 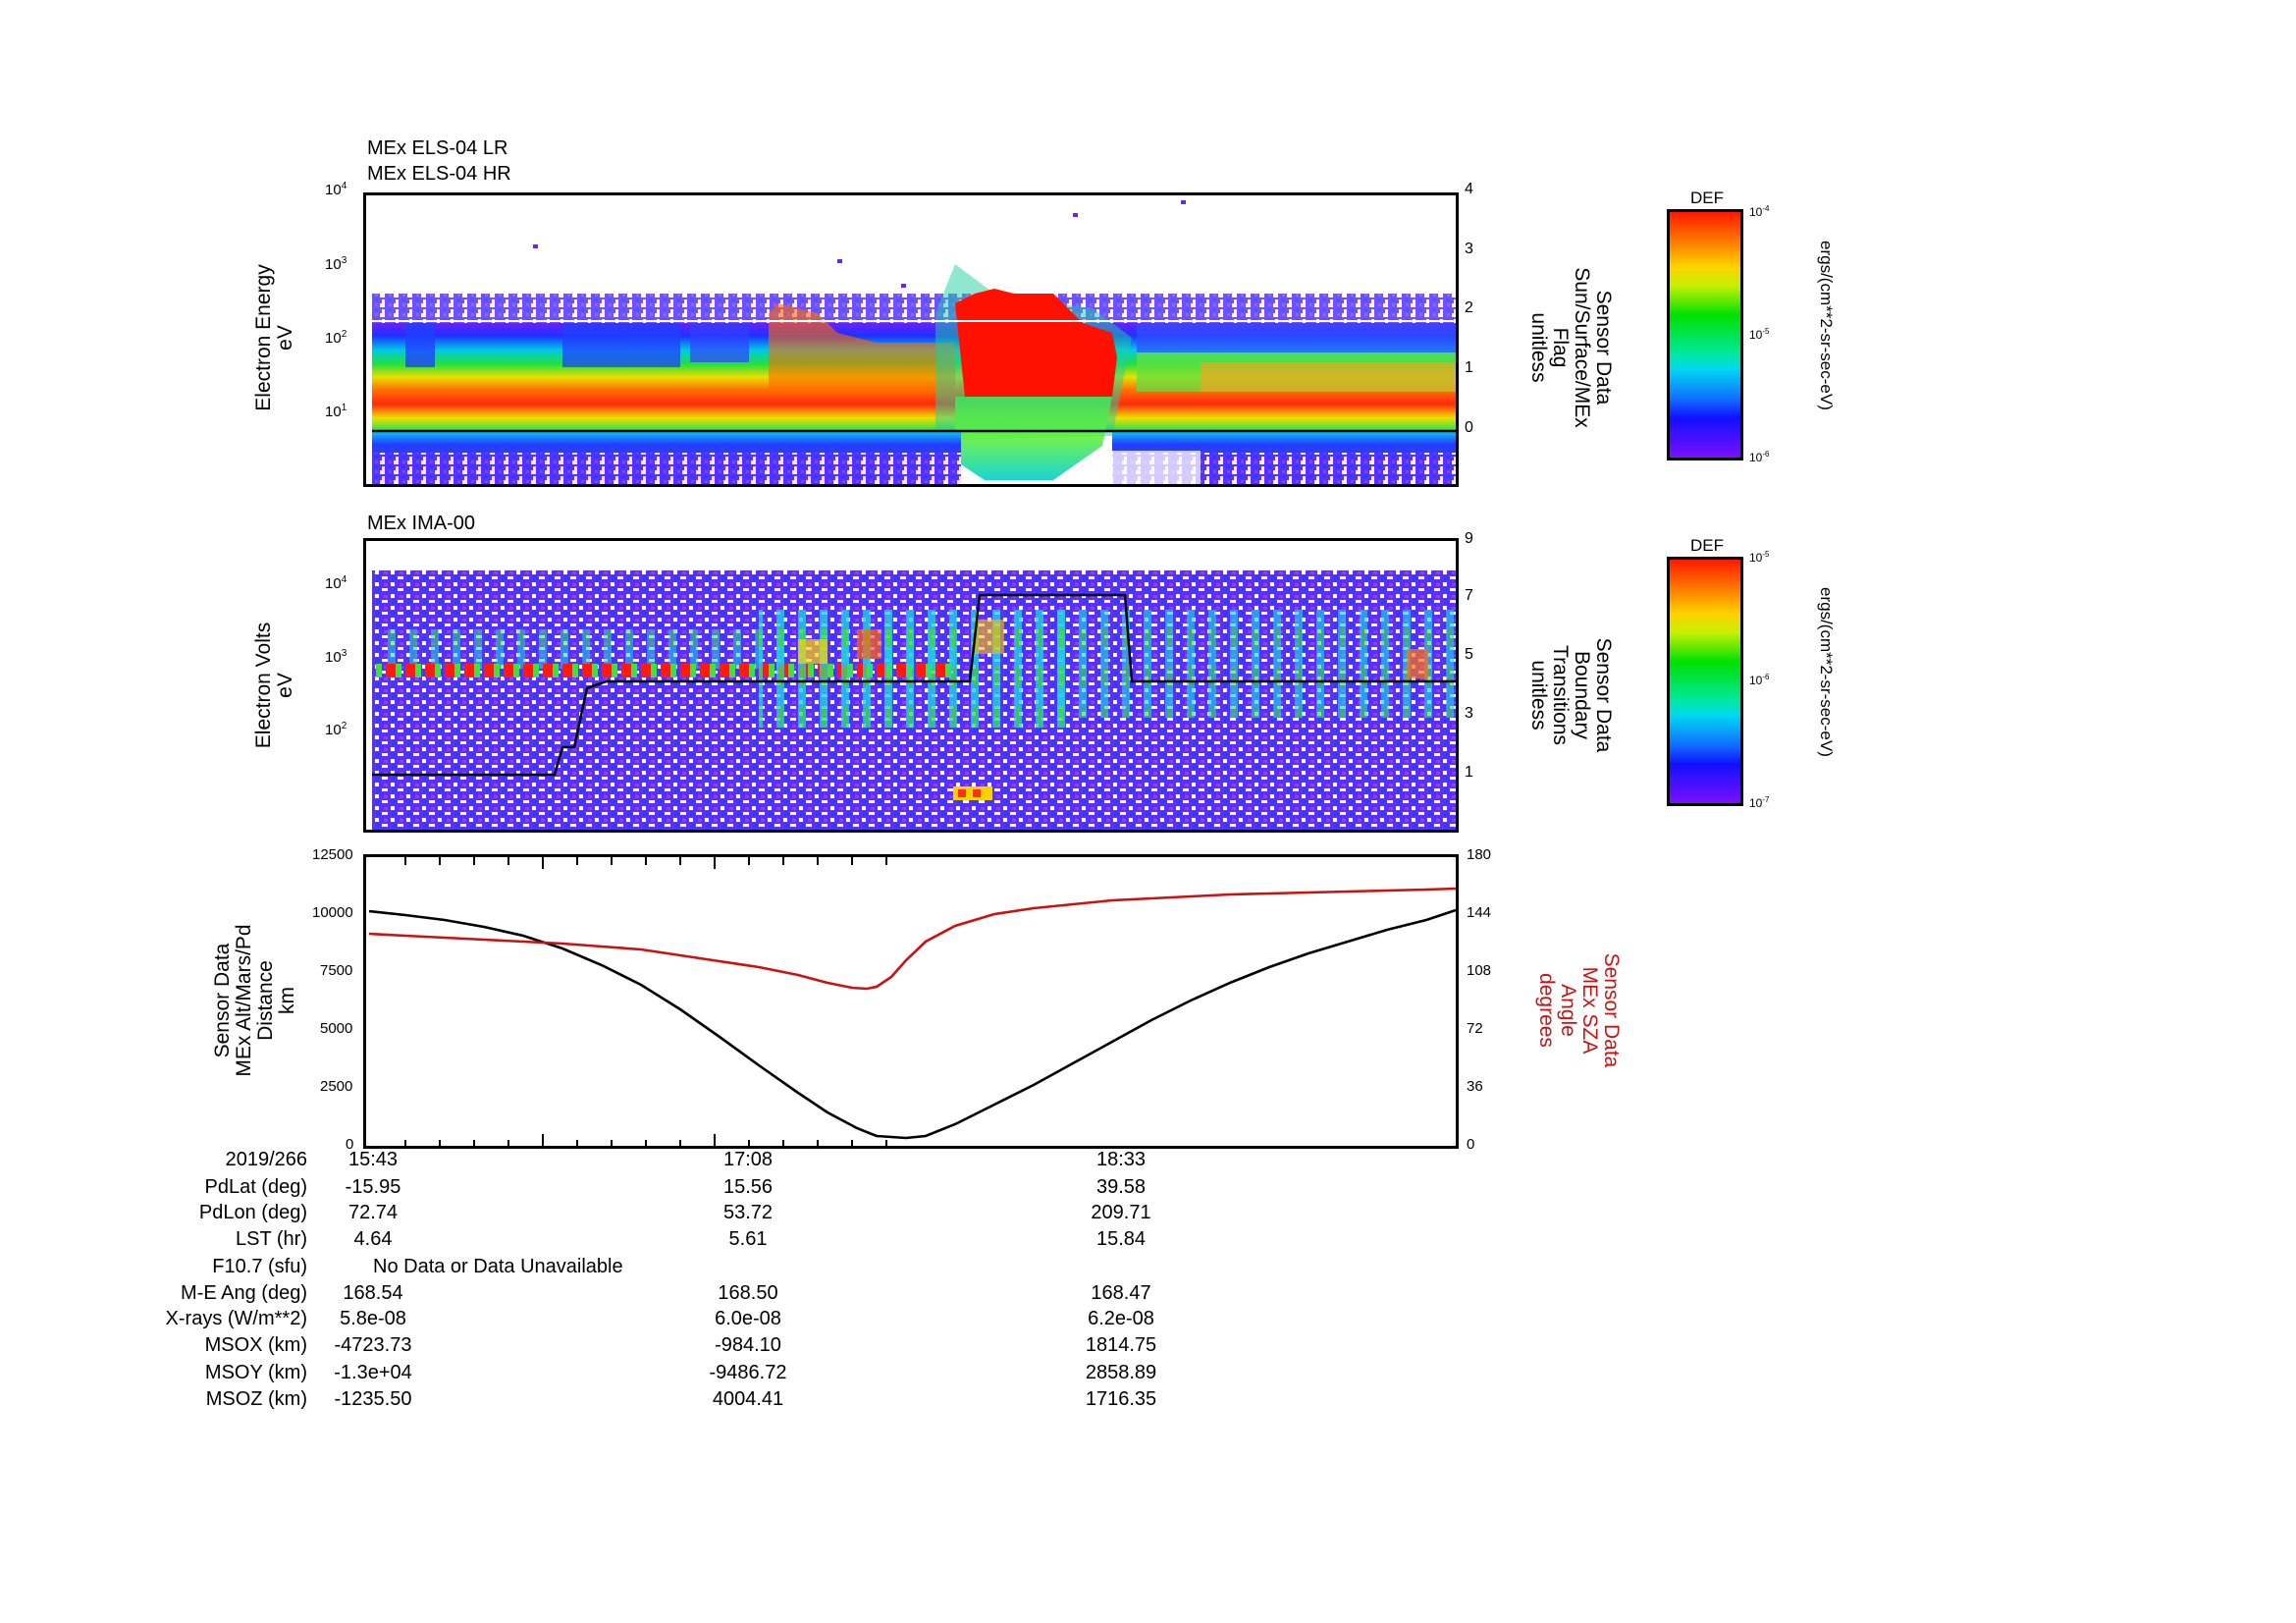 I want to click on ephemeris-value: 4.64, so click(x=373, y=1239).